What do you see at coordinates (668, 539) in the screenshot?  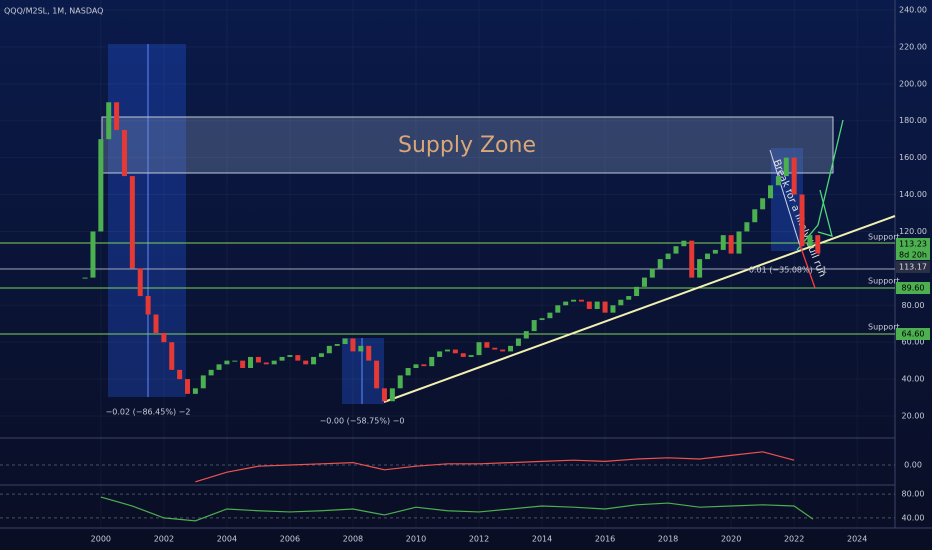 I see `x-tick-label: 2018` at bounding box center [668, 539].